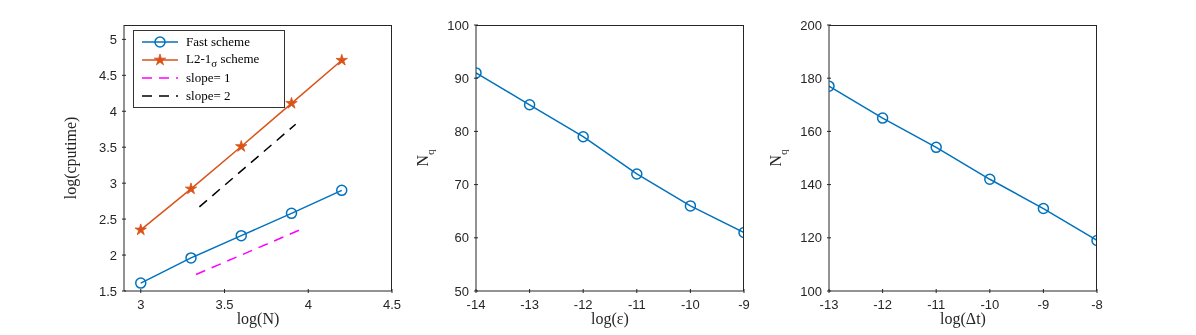 This screenshot has height=335, width=1196. Describe the element at coordinates (811, 25) in the screenshot. I see `y-tick-label: 200` at that location.